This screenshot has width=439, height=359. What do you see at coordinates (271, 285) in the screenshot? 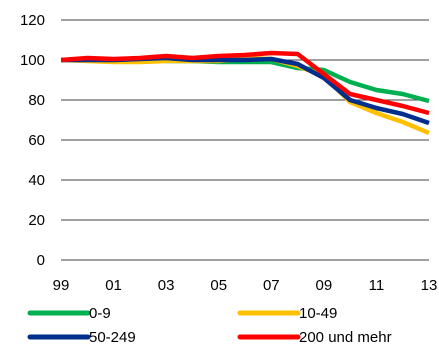
I see `x-tick-label: 07` at bounding box center [271, 285].